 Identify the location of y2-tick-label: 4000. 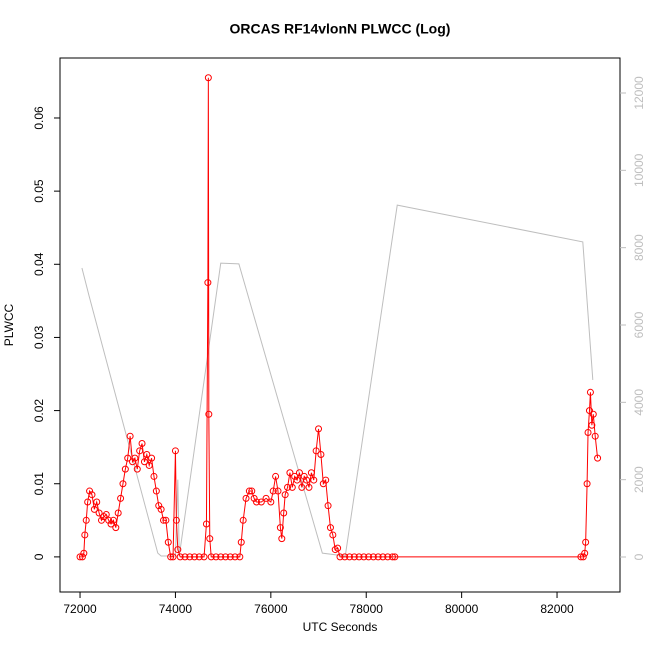
(639, 402).